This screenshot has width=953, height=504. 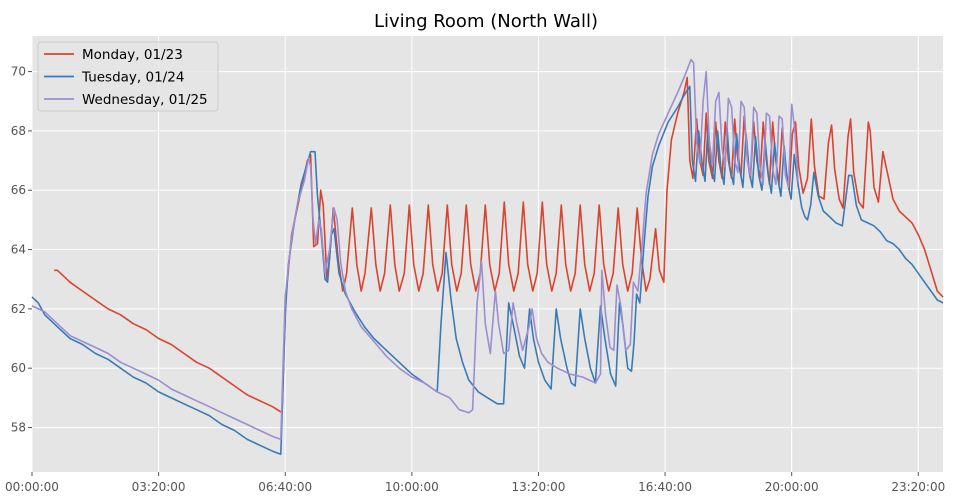 What do you see at coordinates (665, 487) in the screenshot?
I see `x-tick-label: 16:40:00` at bounding box center [665, 487].